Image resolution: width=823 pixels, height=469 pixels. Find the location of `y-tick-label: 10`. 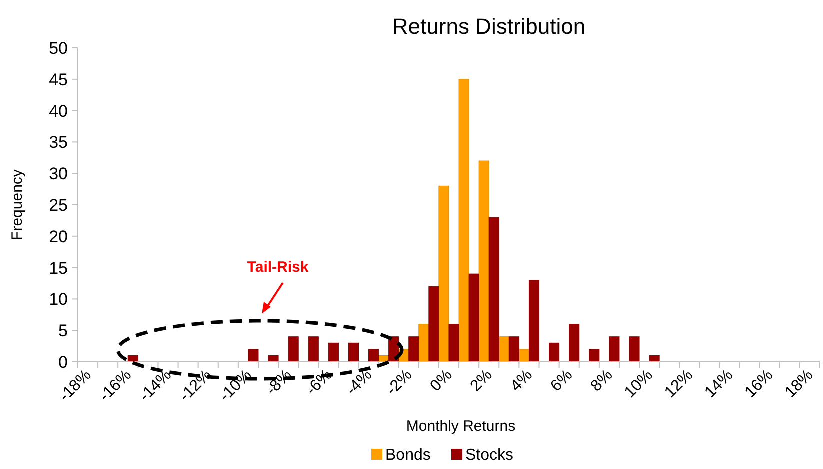

y-tick-label: 10 is located at coordinates (58, 300).